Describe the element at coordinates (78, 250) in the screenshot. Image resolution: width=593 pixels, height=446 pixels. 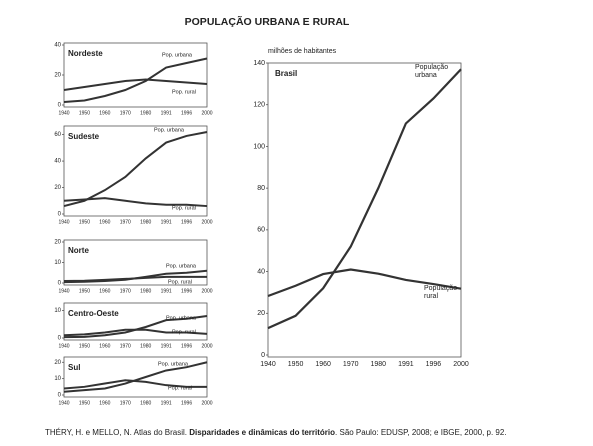
I see `panel-title: Norte` at that location.